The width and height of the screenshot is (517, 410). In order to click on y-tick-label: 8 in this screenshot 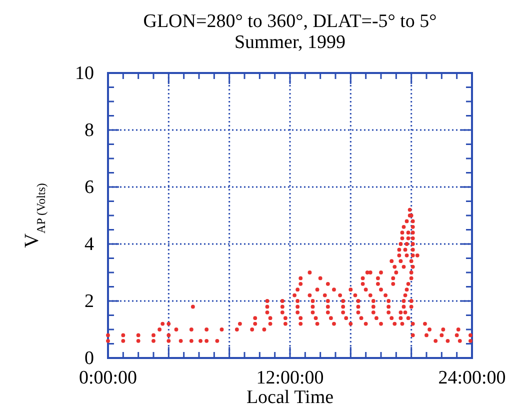, I will do `click(89, 131)`.